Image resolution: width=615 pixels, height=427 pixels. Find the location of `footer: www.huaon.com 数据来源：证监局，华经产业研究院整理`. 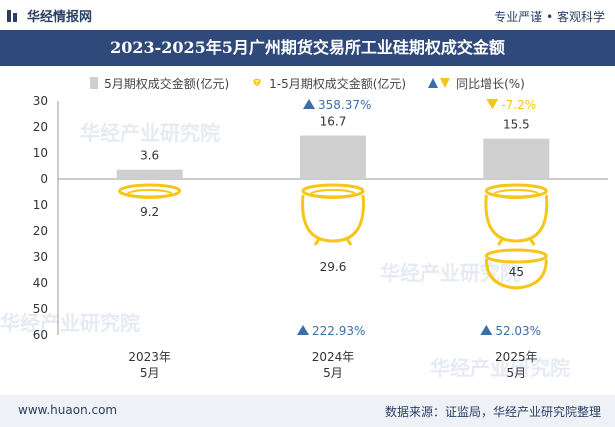

footer: www.huaon.com 数据来源：证监局，华经产业研究院整理 is located at coordinates (307, 411).